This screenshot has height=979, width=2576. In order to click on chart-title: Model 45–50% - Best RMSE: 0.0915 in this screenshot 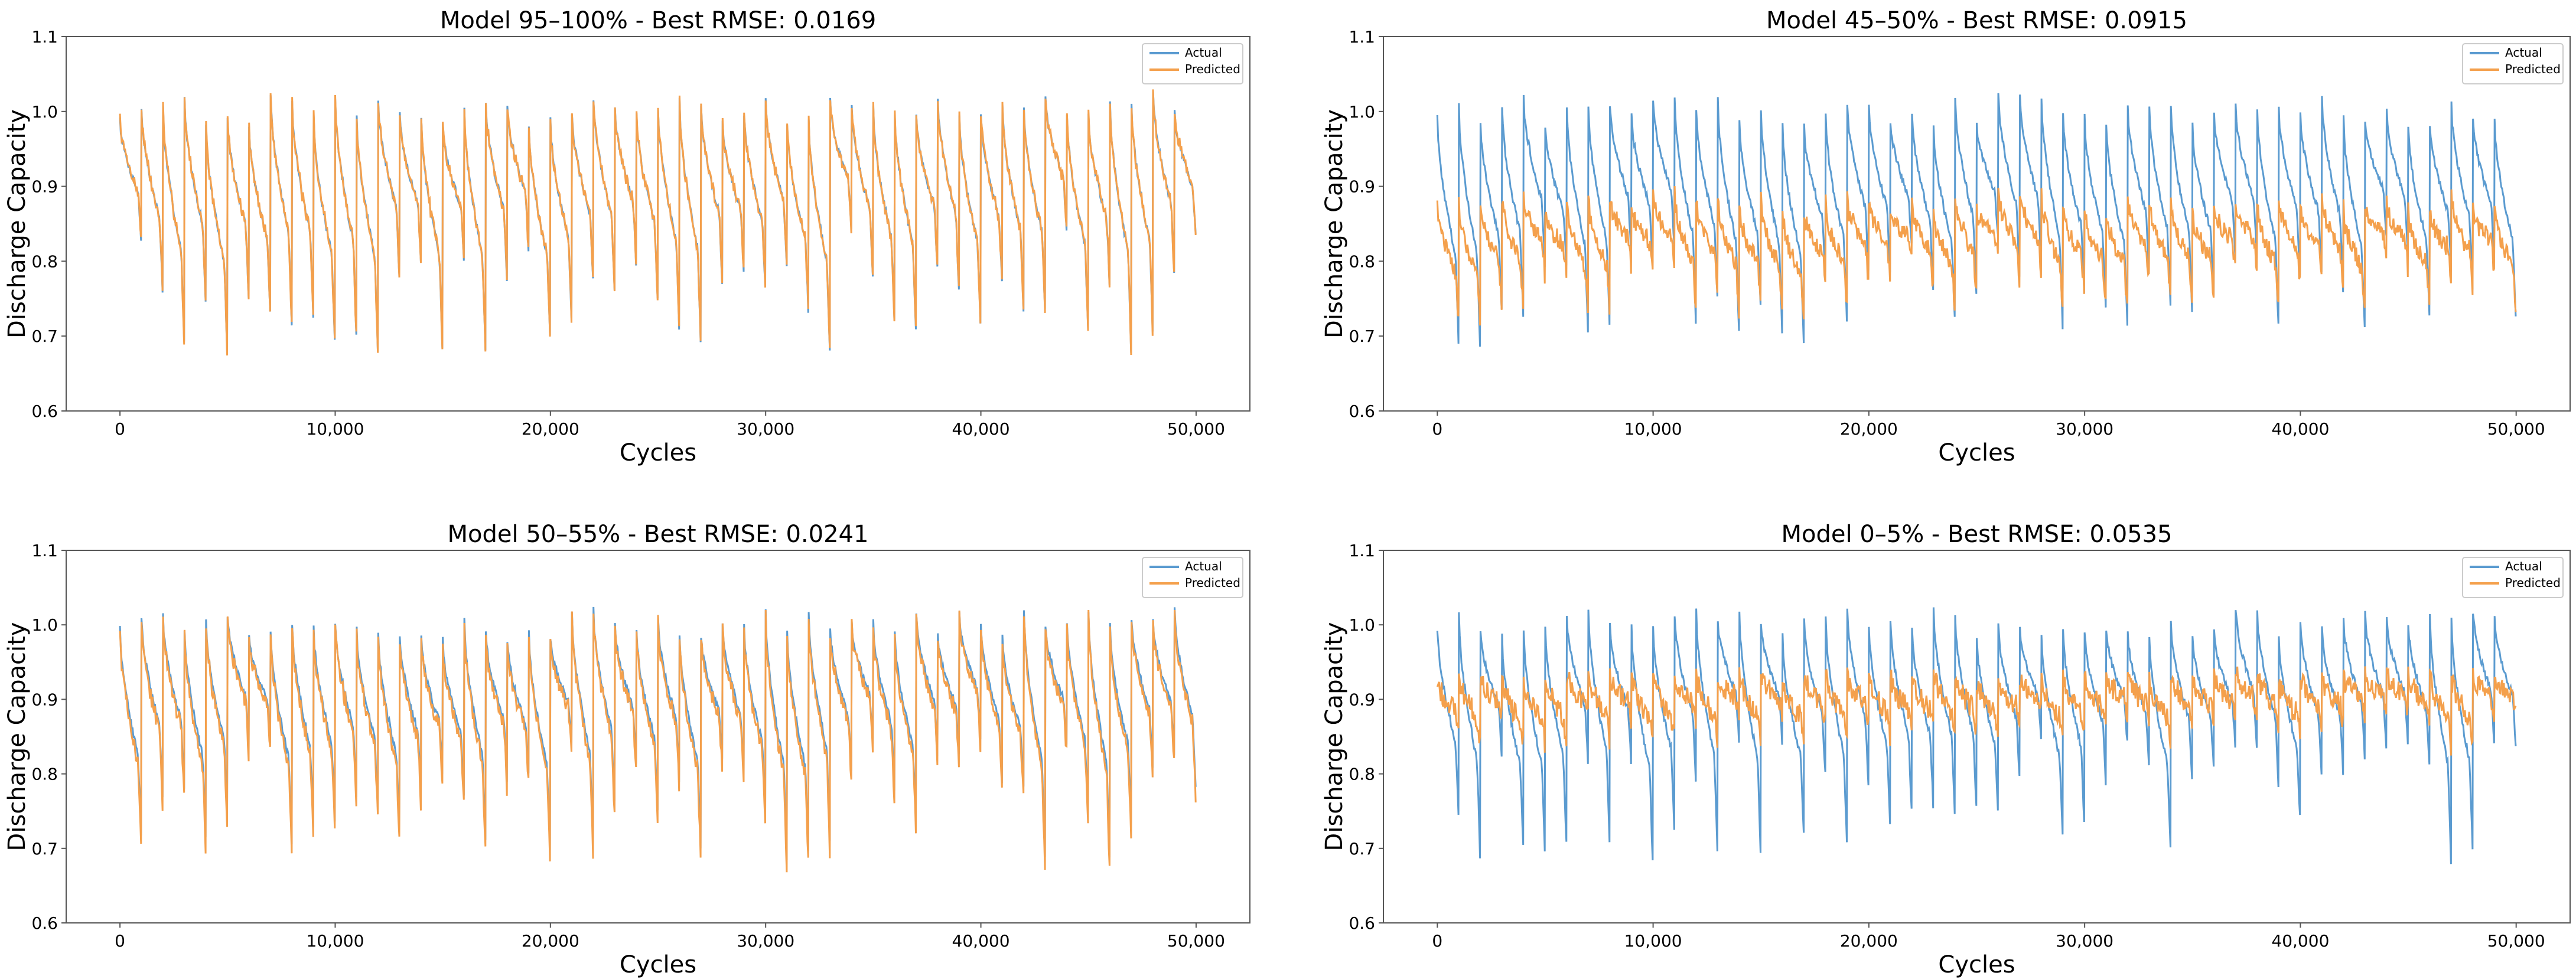, I will do `click(1977, 20)`.